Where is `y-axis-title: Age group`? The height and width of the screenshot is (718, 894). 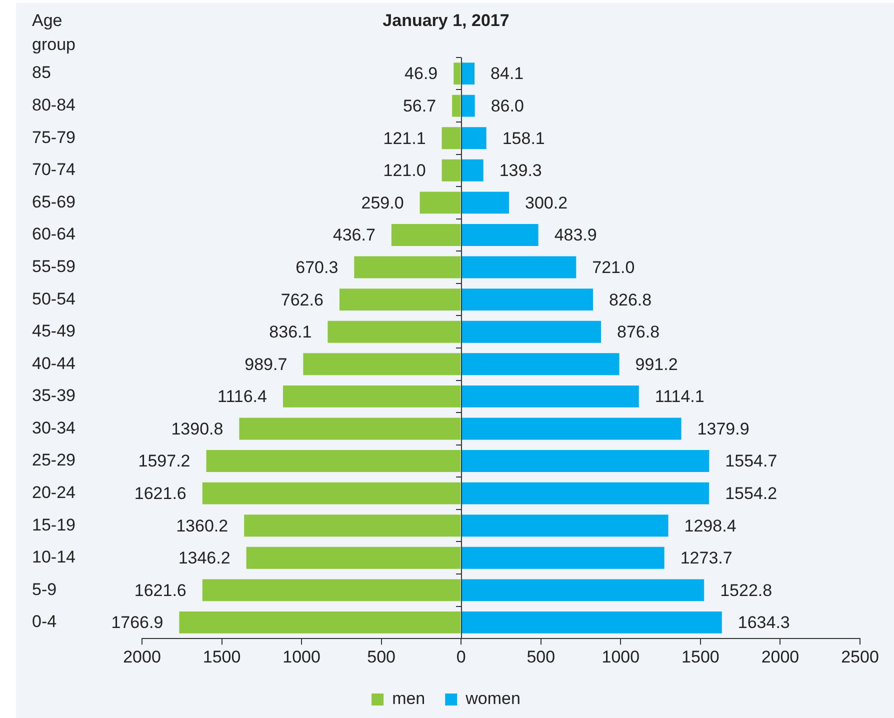 y-axis-title: Age group is located at coordinates (54, 32).